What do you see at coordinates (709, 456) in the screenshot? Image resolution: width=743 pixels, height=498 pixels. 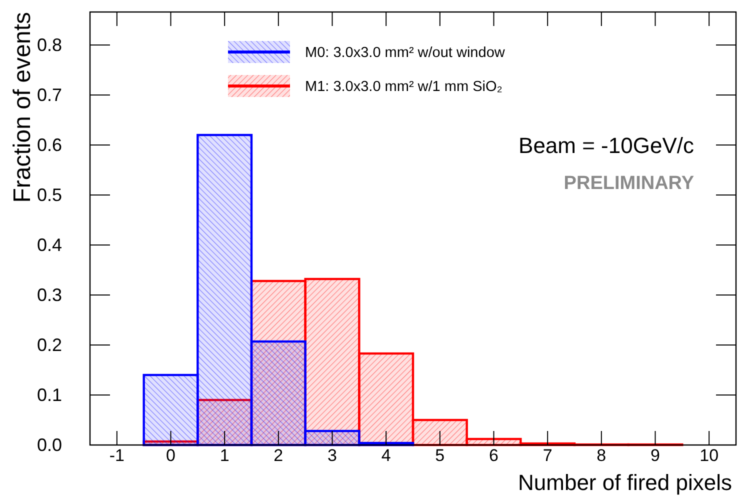 I see `x-tick-label: 10` at bounding box center [709, 456].